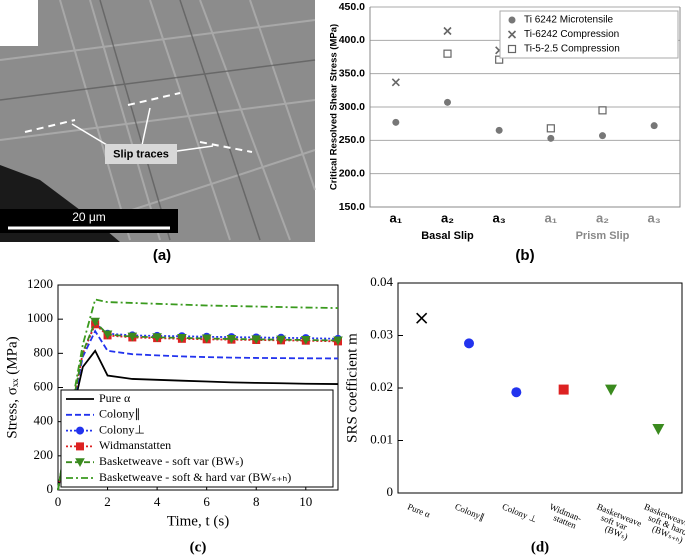 This screenshot has width=685, height=559. What do you see at coordinates (447, 236) in the screenshot?
I see `group-label: Basal Slip` at bounding box center [447, 236].